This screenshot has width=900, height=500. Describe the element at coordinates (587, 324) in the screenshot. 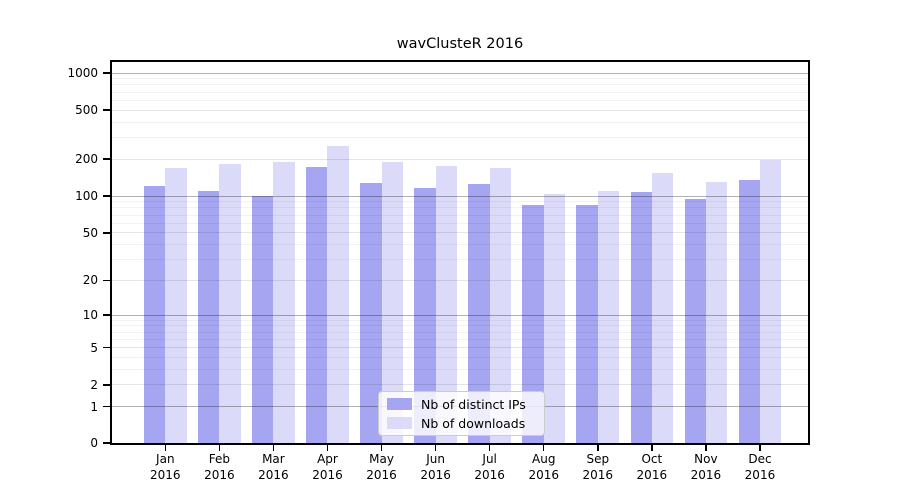

I see `bar-sep-distinct-ips` at that location.